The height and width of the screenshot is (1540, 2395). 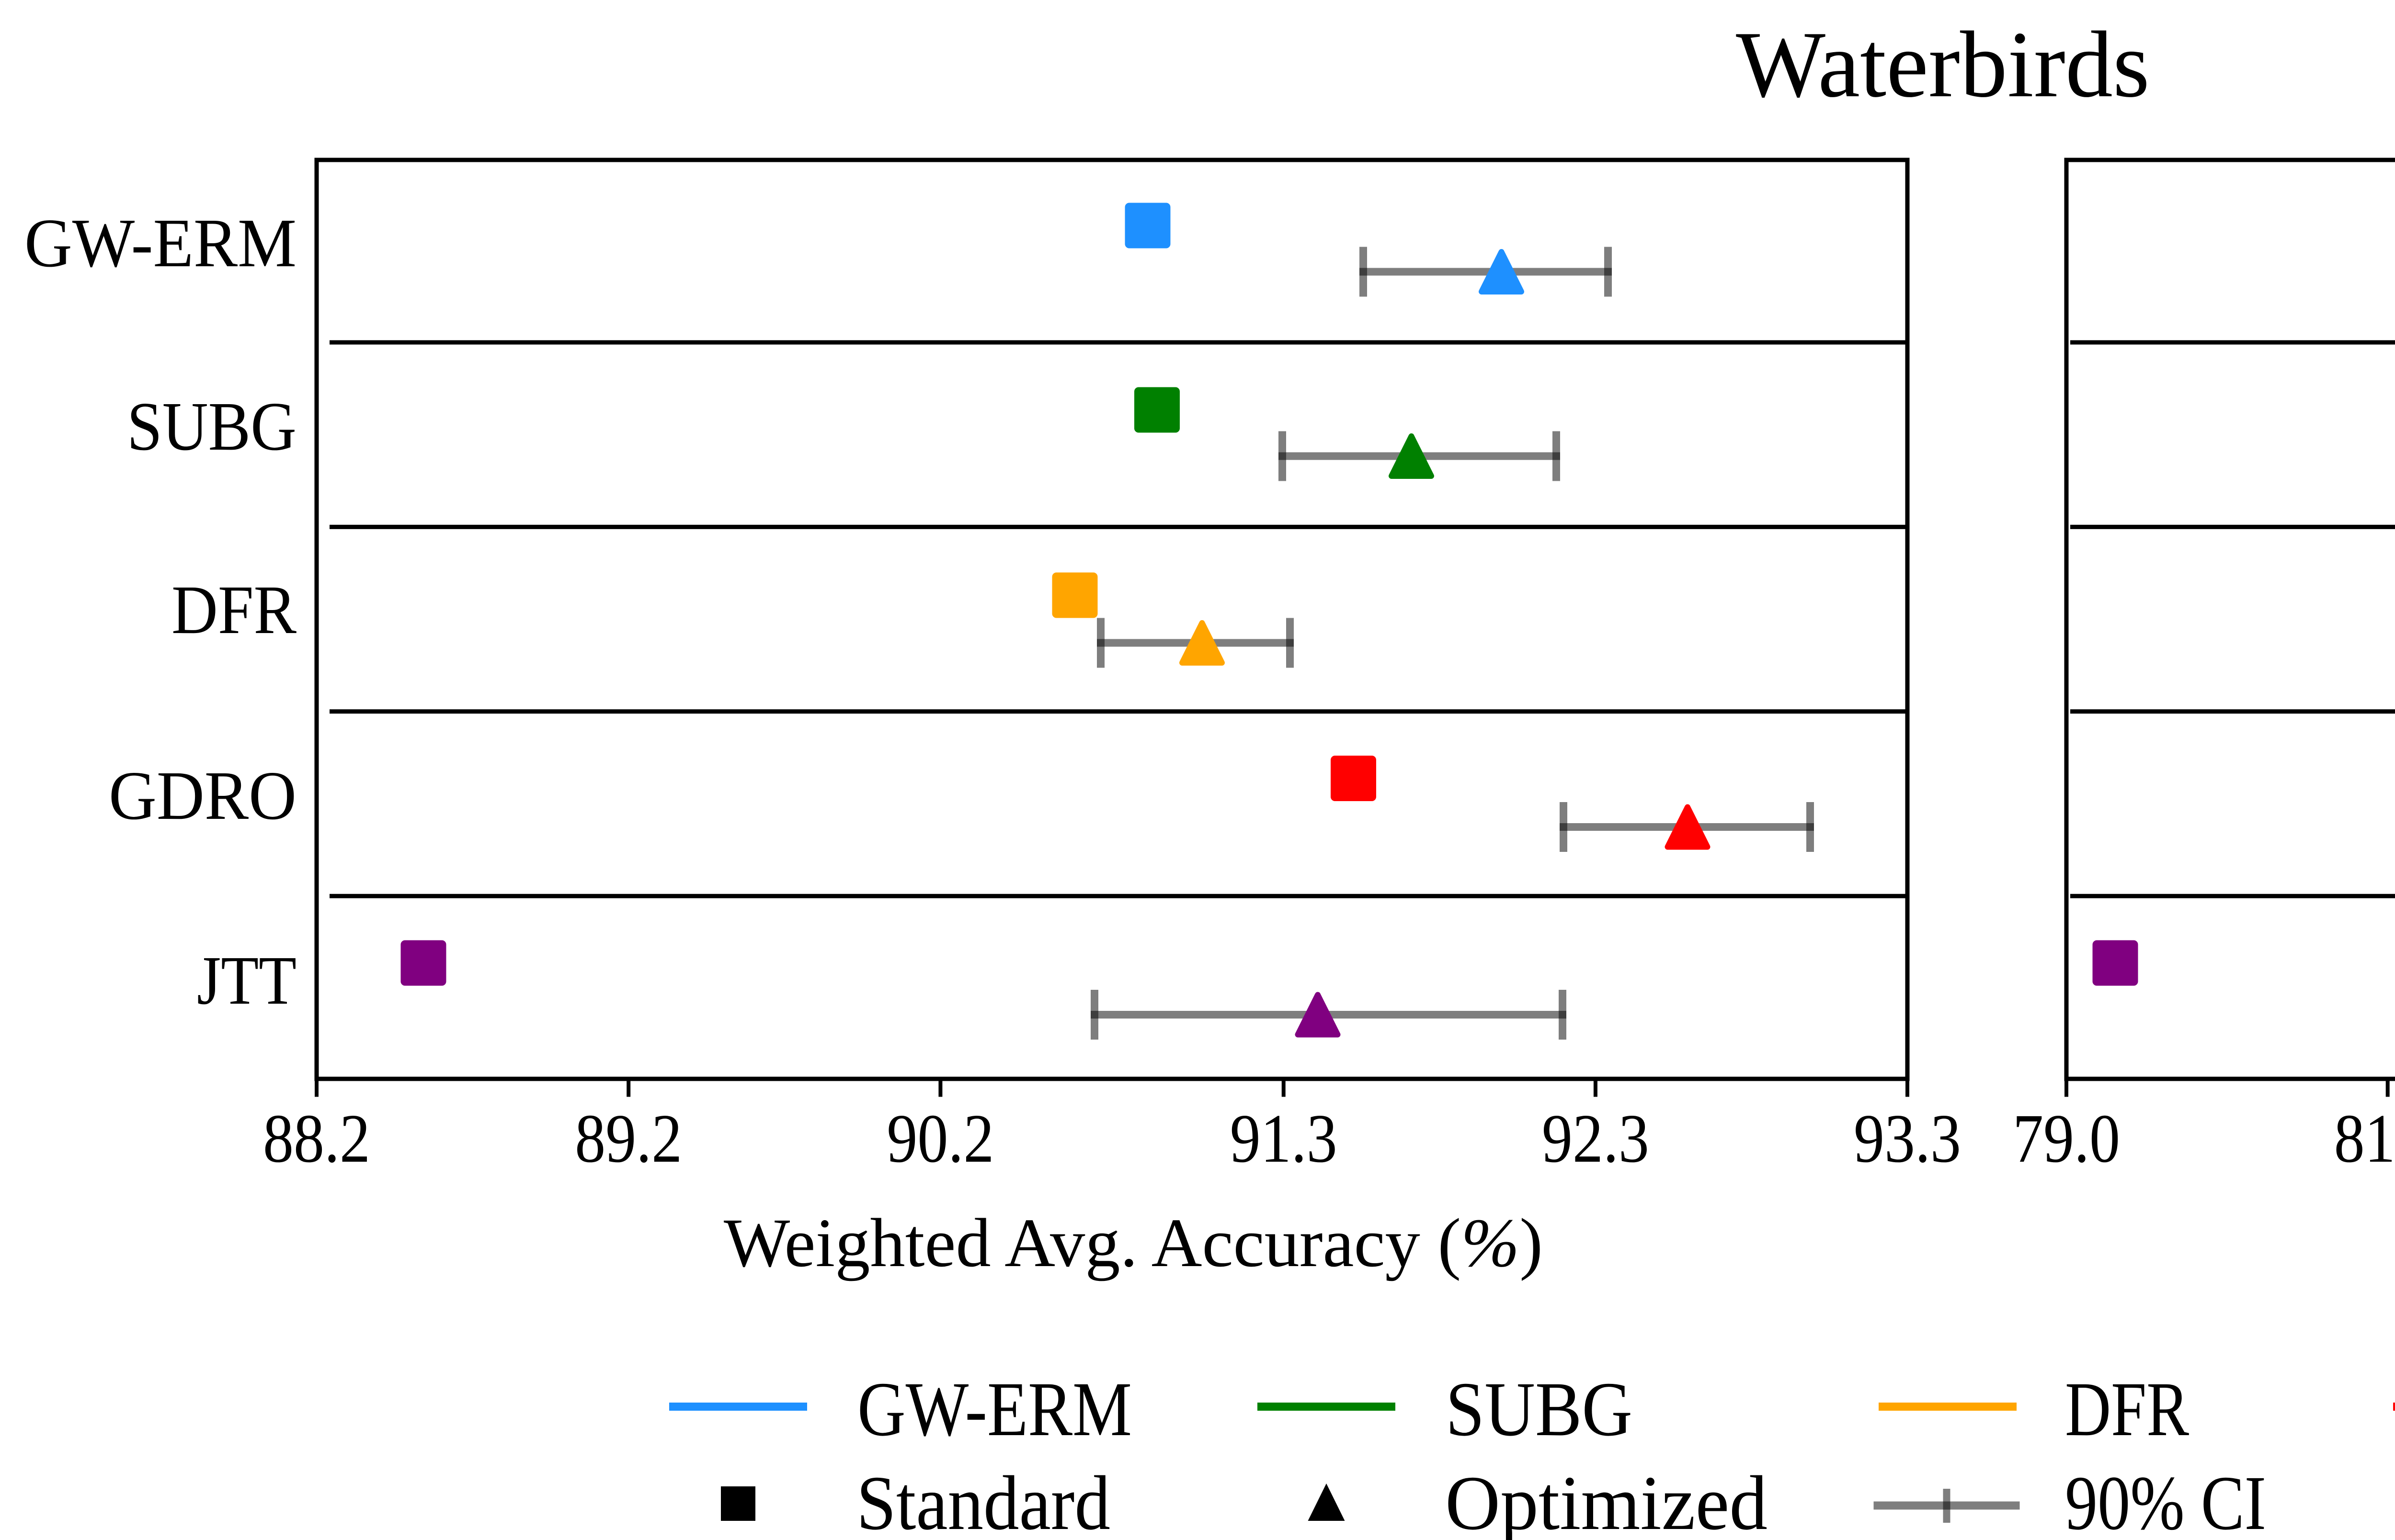 I want to click on svg-text: 89.2, so click(x=628, y=1138).